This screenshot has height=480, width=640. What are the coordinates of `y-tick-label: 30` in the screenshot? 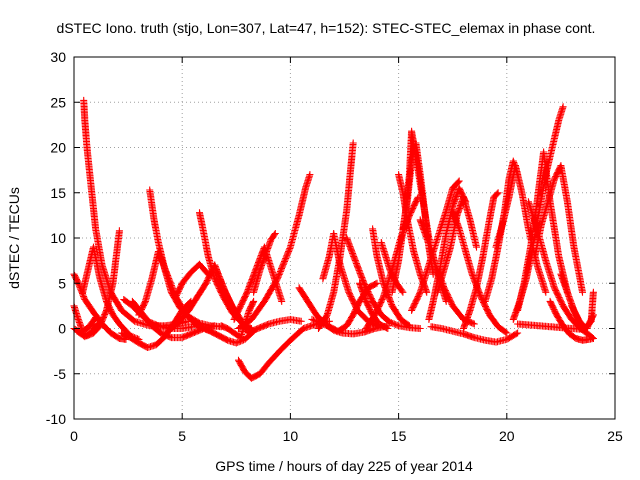 It's located at (58, 57).